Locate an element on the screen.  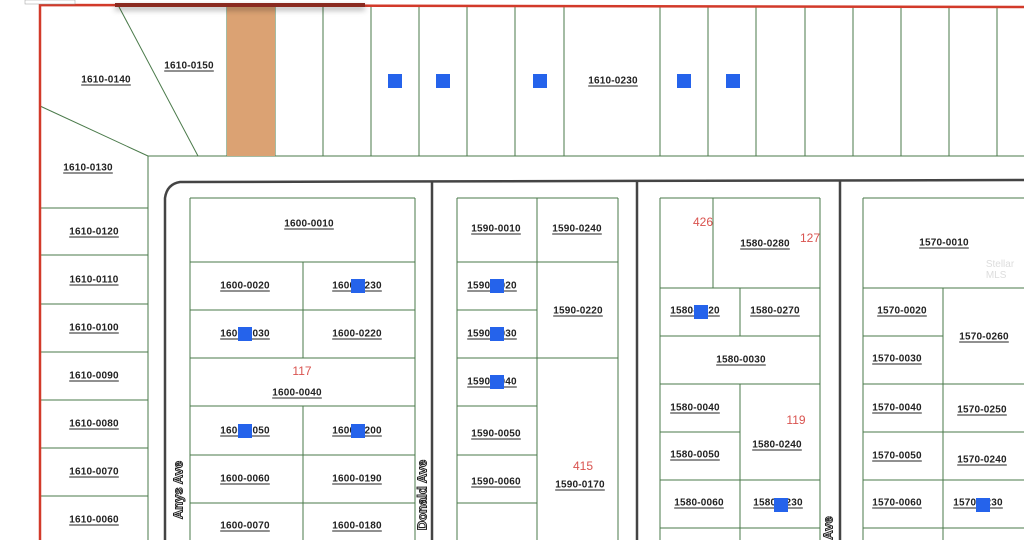
parcel-label: 1570-0040 is located at coordinates (897, 408).